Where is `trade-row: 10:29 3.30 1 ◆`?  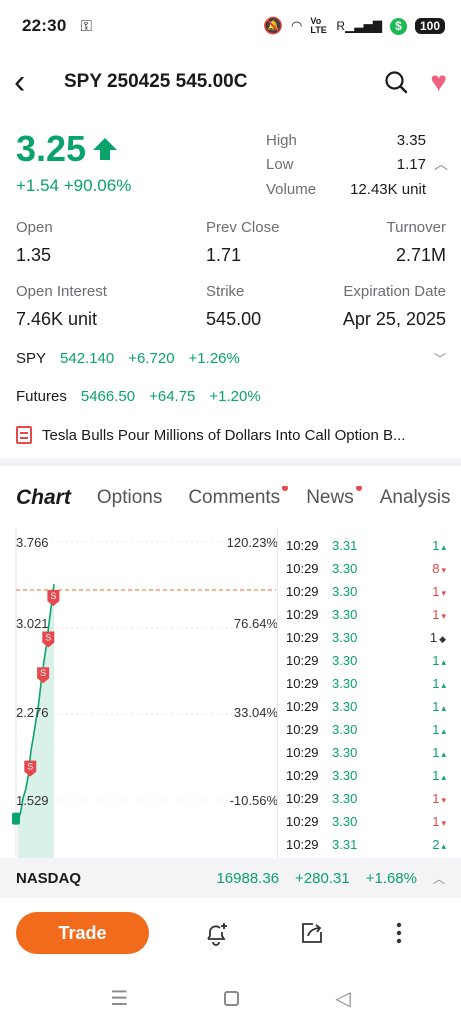 trade-row: 10:29 3.30 1 ◆ is located at coordinates (366, 637).